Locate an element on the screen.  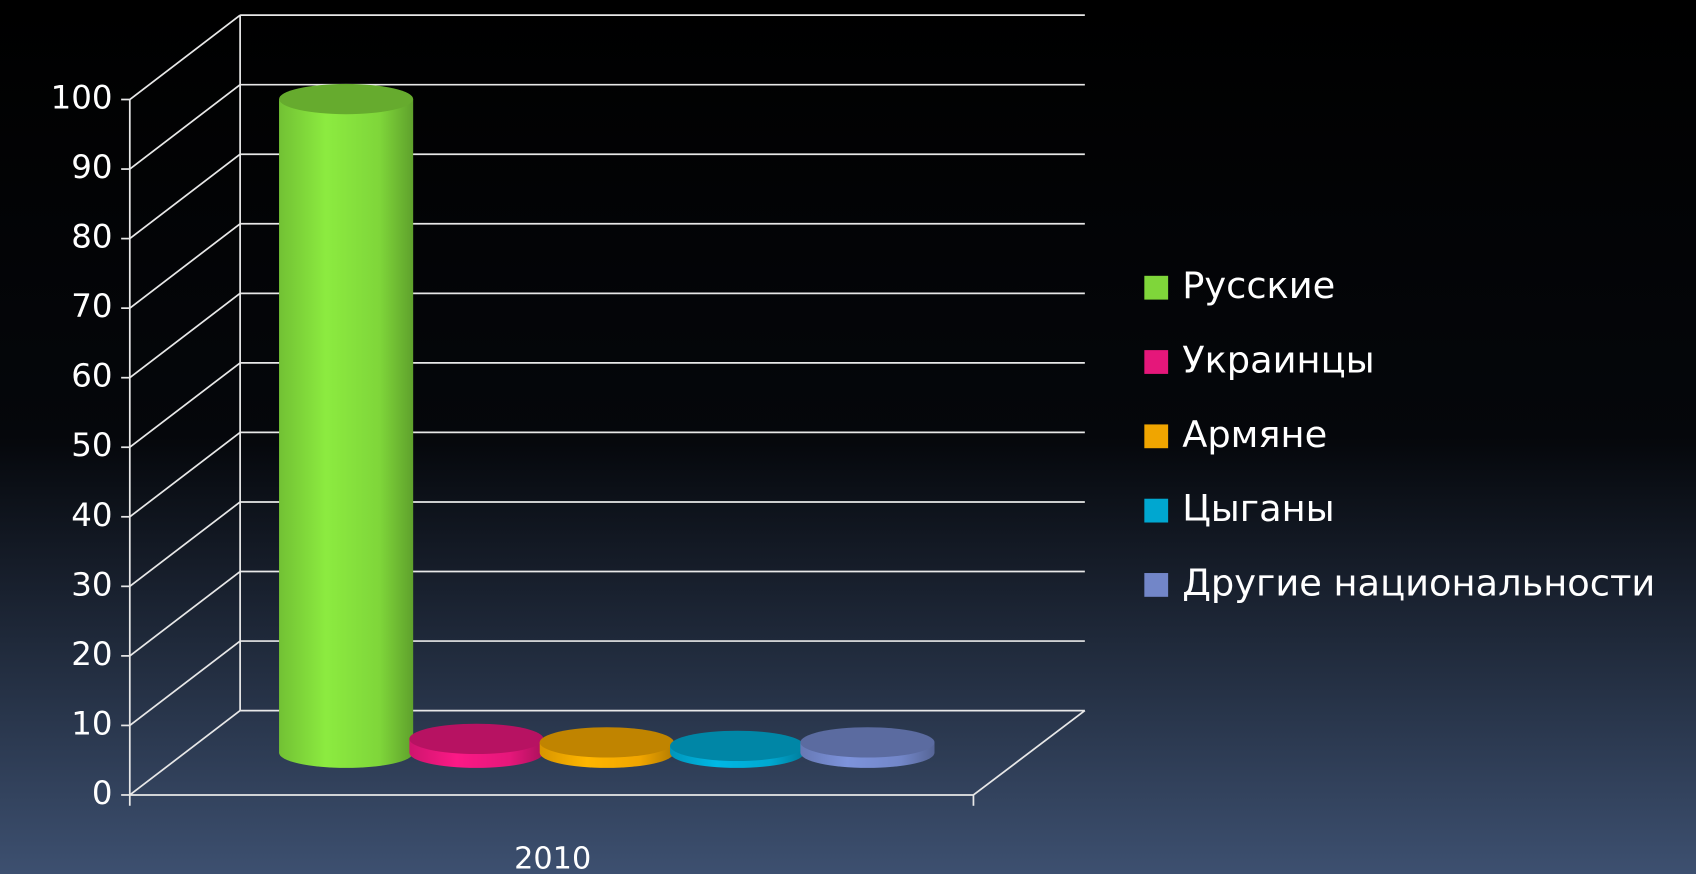
y-tick-label: 30 is located at coordinates (91, 584).